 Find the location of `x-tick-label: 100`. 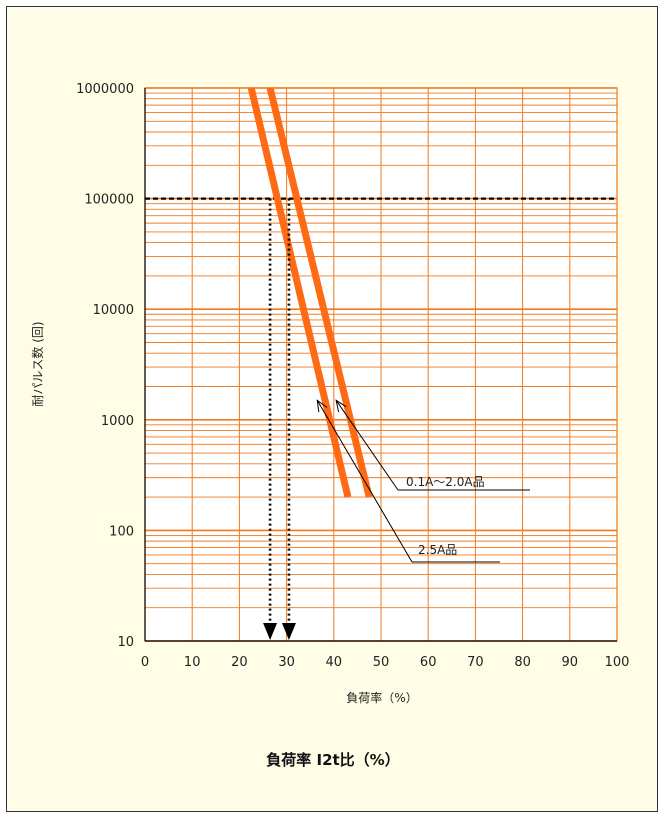

x-tick-label: 100 is located at coordinates (617, 662).